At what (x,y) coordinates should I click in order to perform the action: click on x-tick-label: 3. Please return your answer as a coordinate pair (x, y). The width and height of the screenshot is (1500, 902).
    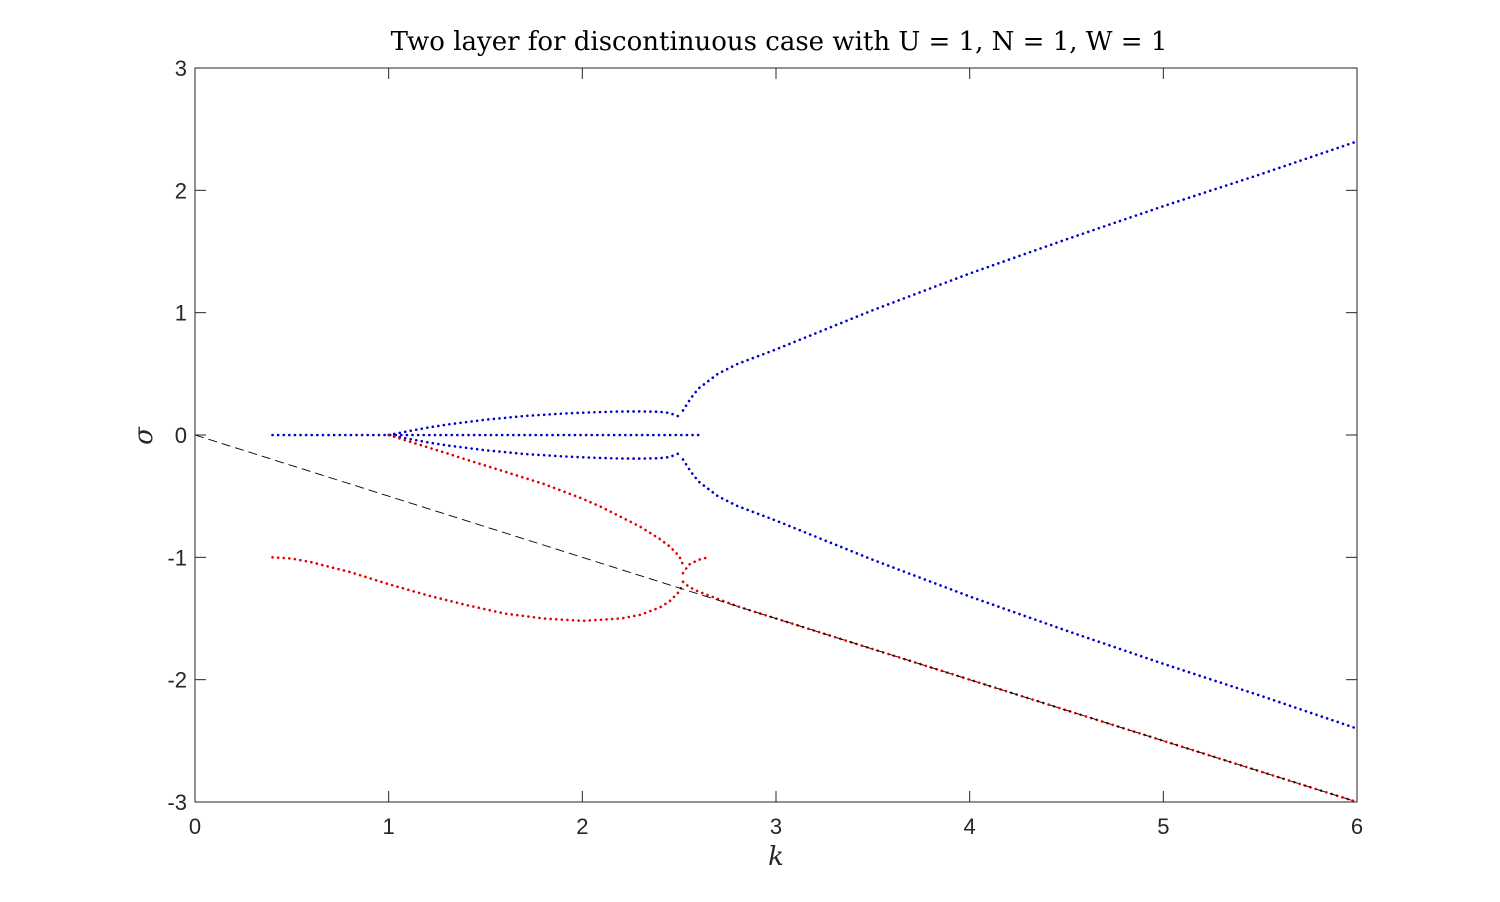
    Looking at the image, I should click on (776, 826).